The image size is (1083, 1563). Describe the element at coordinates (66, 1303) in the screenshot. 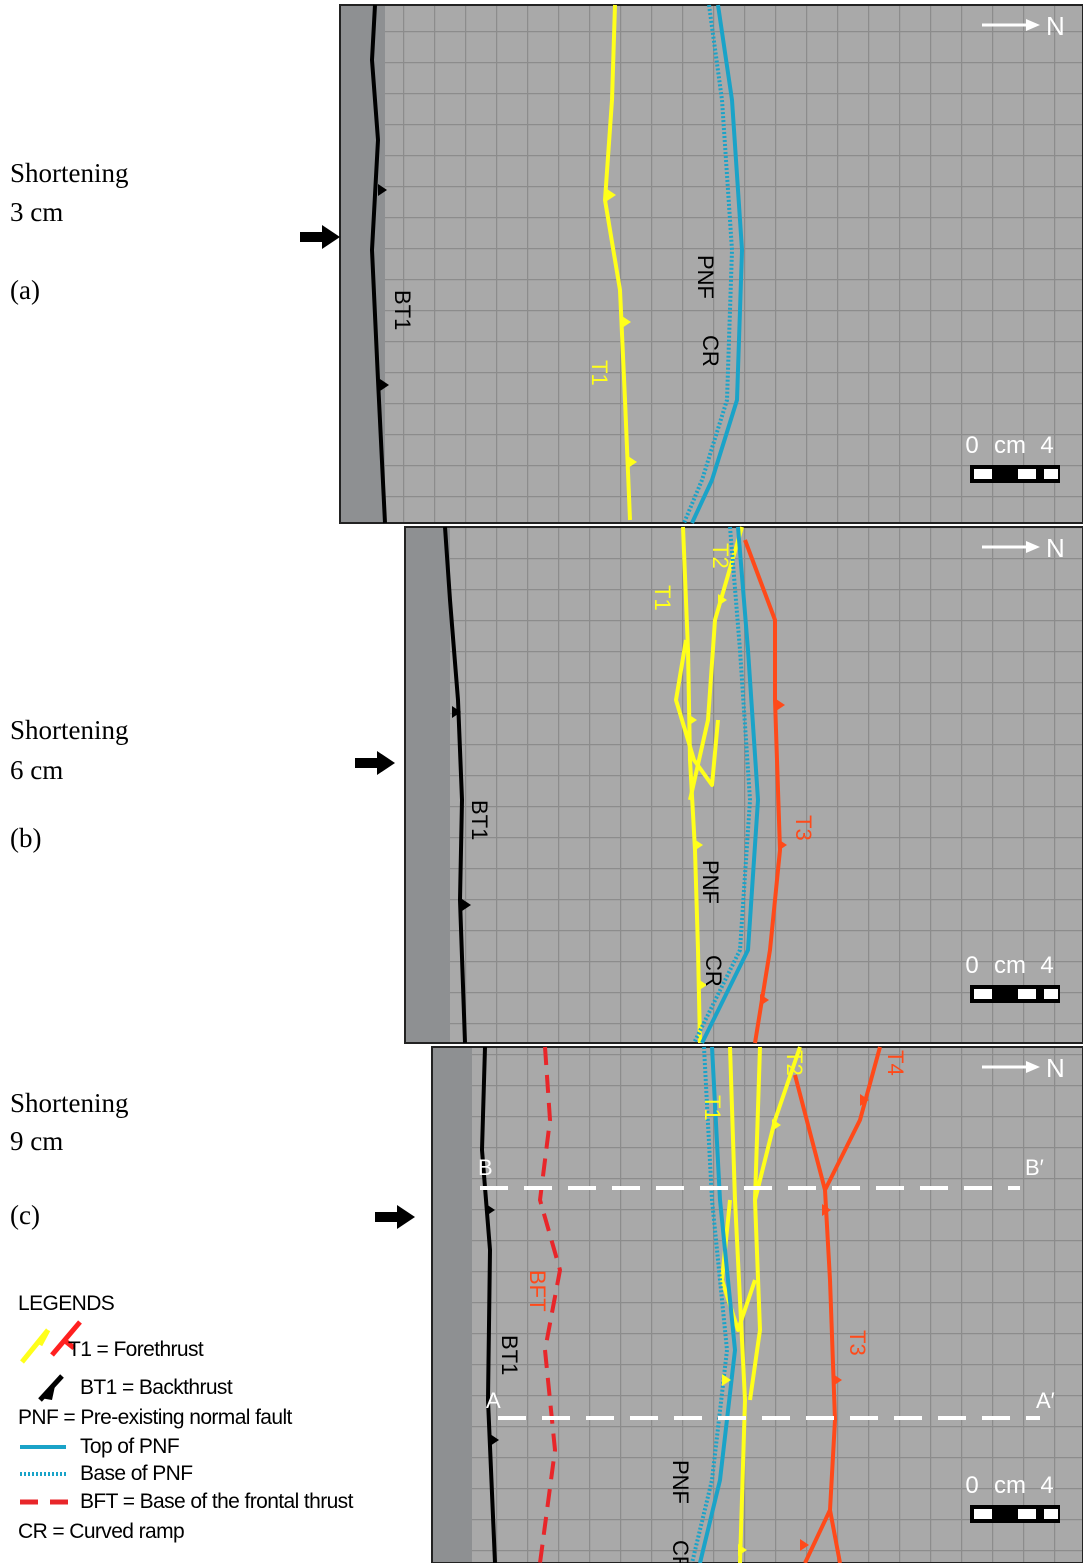

I see `legend-title: LEGENDS` at that location.